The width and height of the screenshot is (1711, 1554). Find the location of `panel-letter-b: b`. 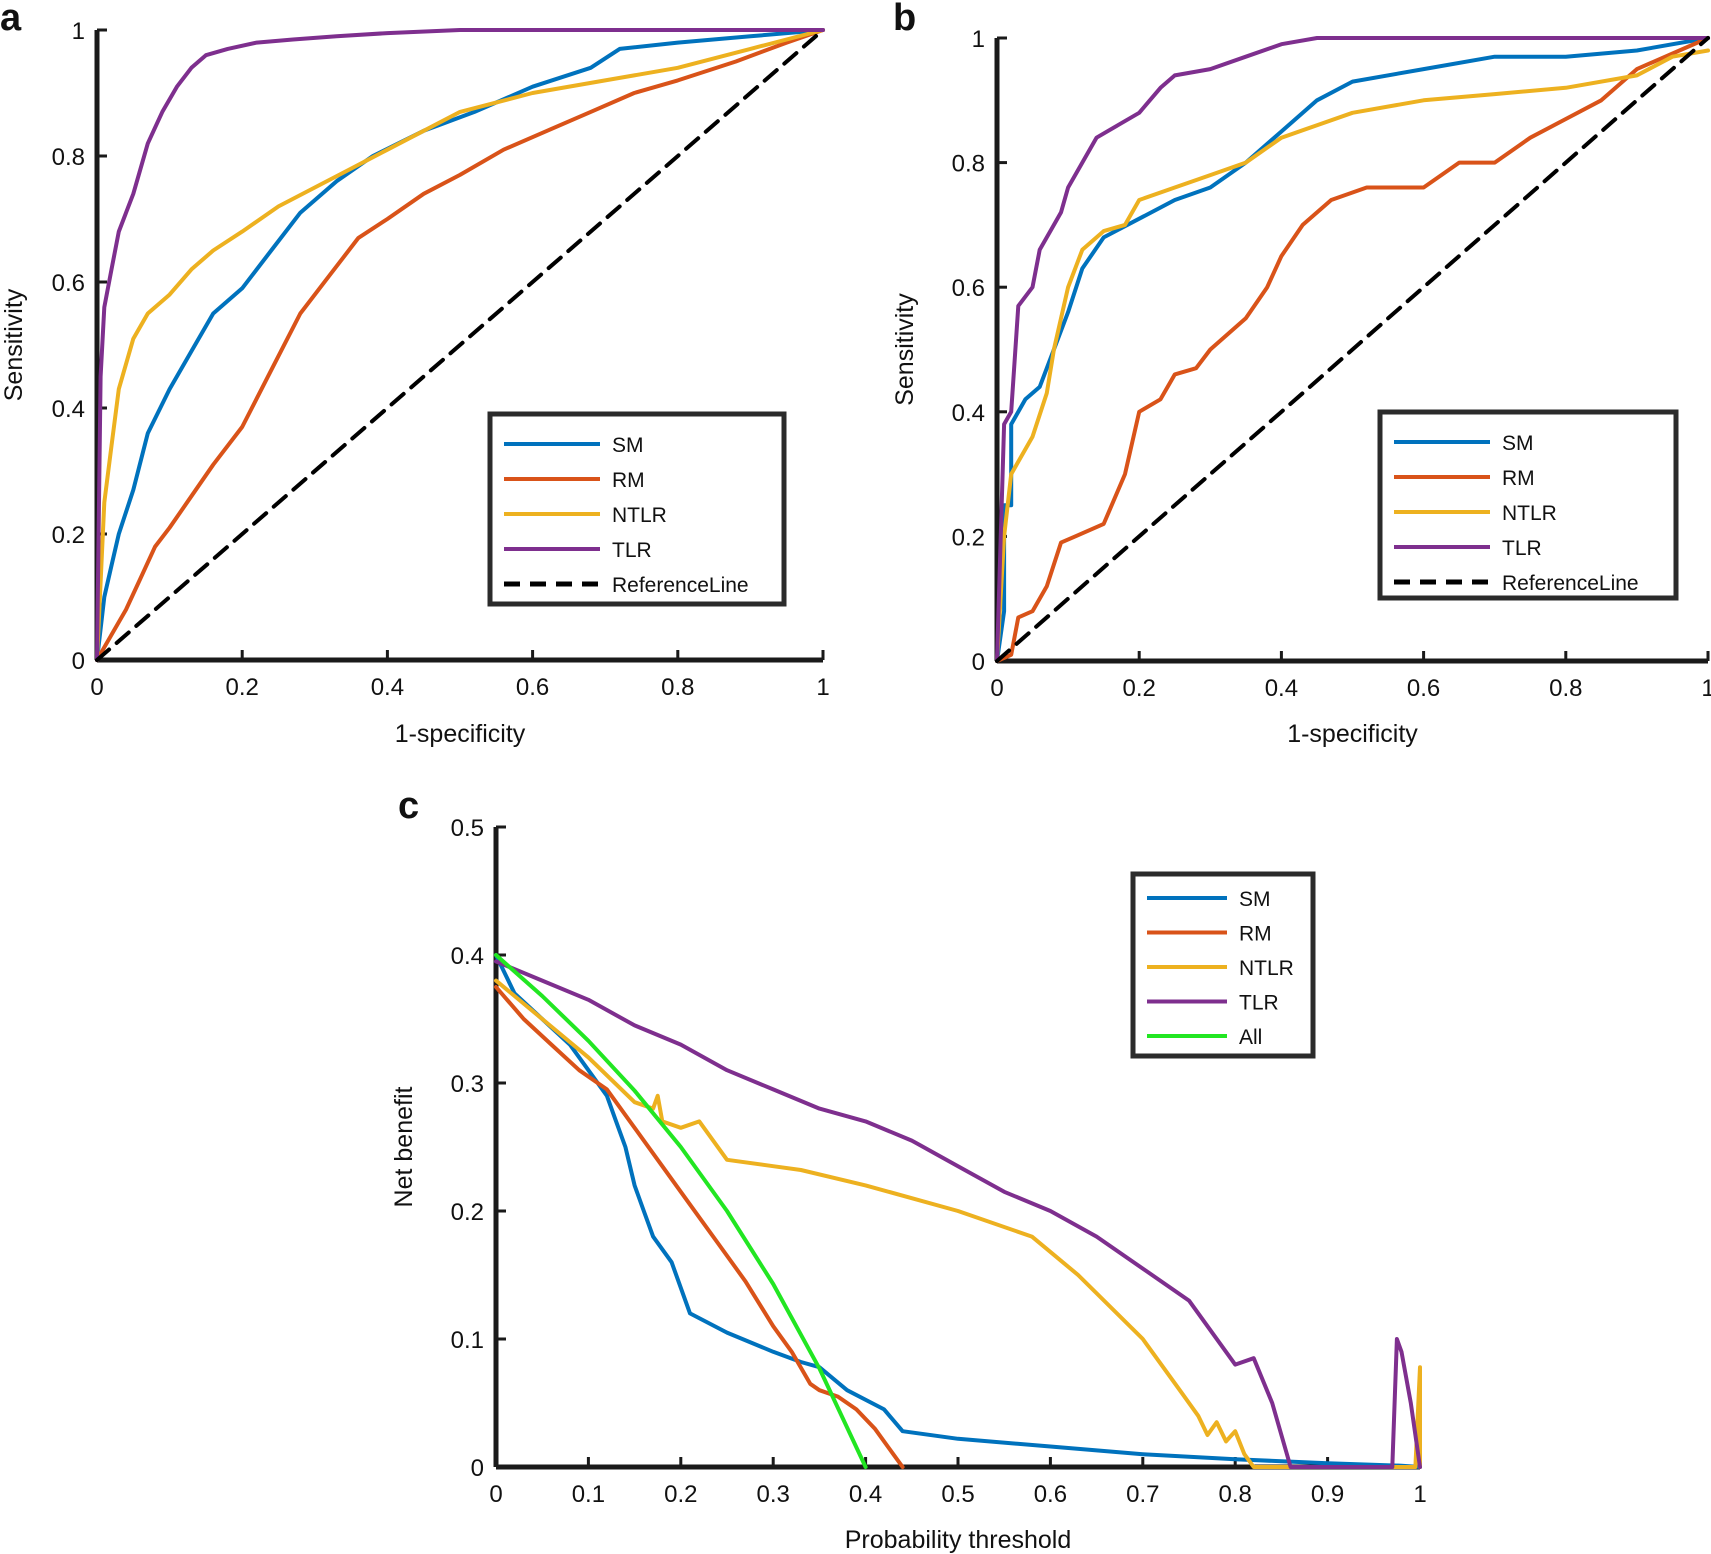

panel-letter-b: b is located at coordinates (904, 19).